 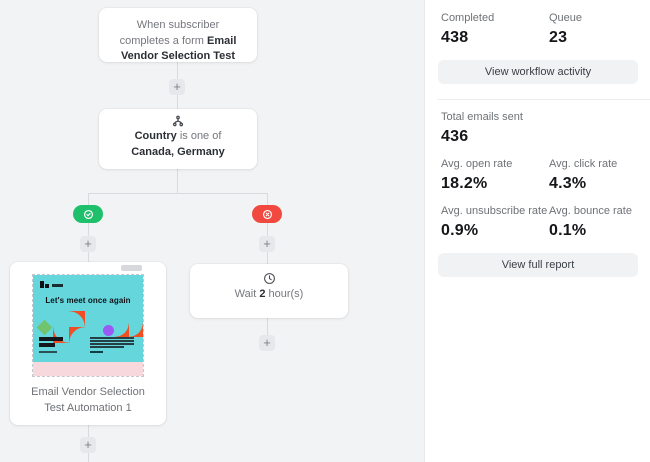 What do you see at coordinates (477, 164) in the screenshot?
I see `stat-label: Avg. open rate` at bounding box center [477, 164].